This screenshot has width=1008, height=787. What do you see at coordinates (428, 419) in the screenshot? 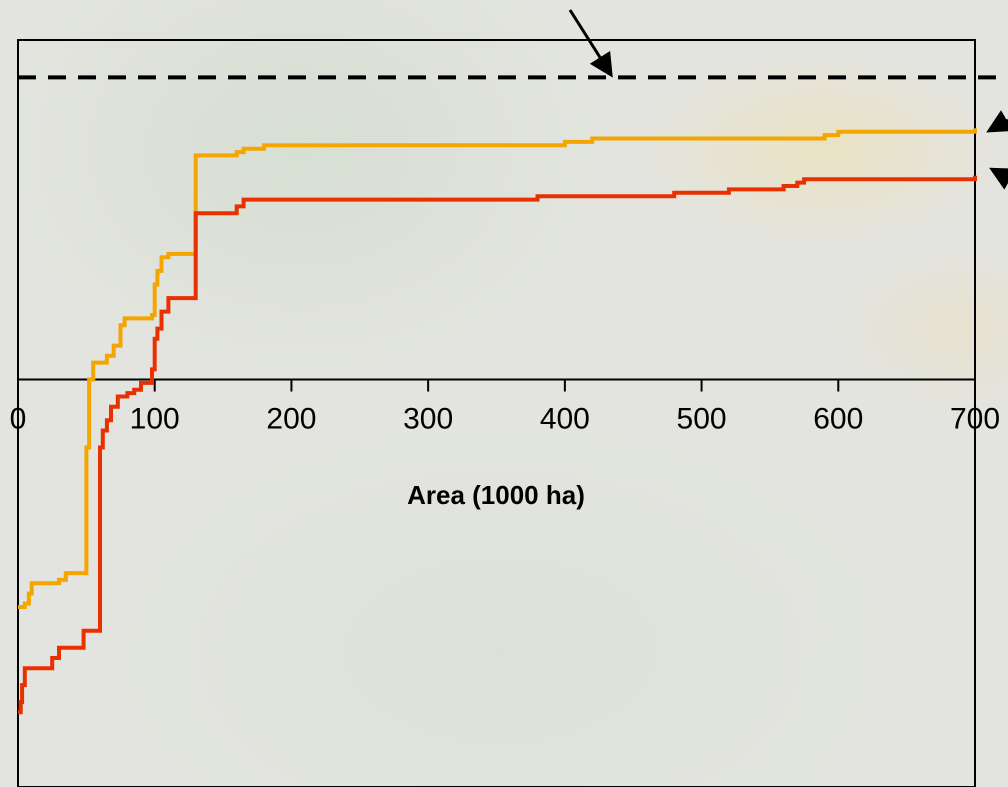
I see `x-tick-label-3: 300` at bounding box center [428, 419].